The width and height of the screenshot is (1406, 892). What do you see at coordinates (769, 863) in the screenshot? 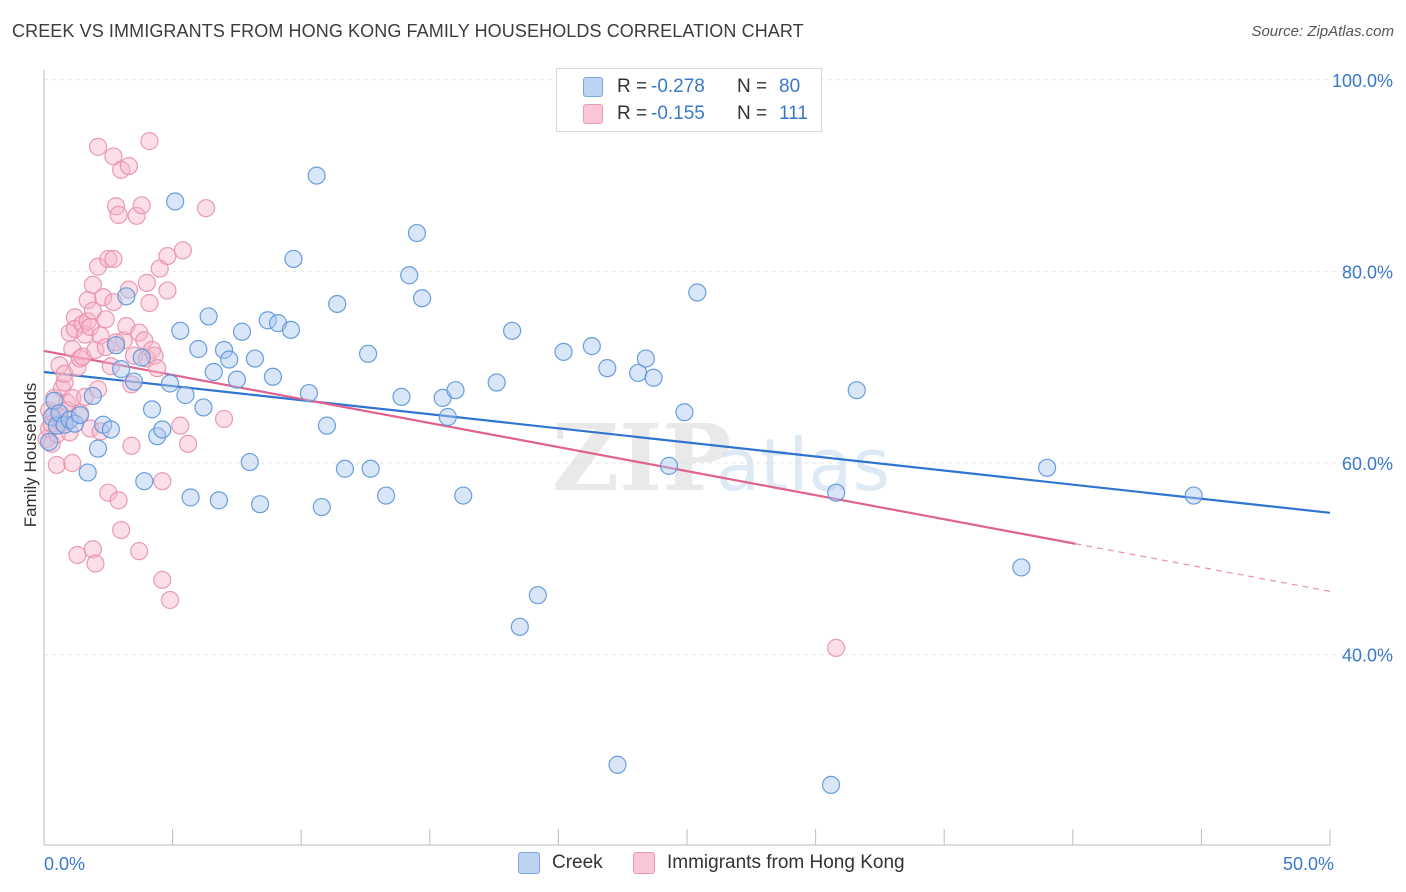
I see `legend-item-hong-kong: Immigrants from Hong Kong` at bounding box center [769, 863].